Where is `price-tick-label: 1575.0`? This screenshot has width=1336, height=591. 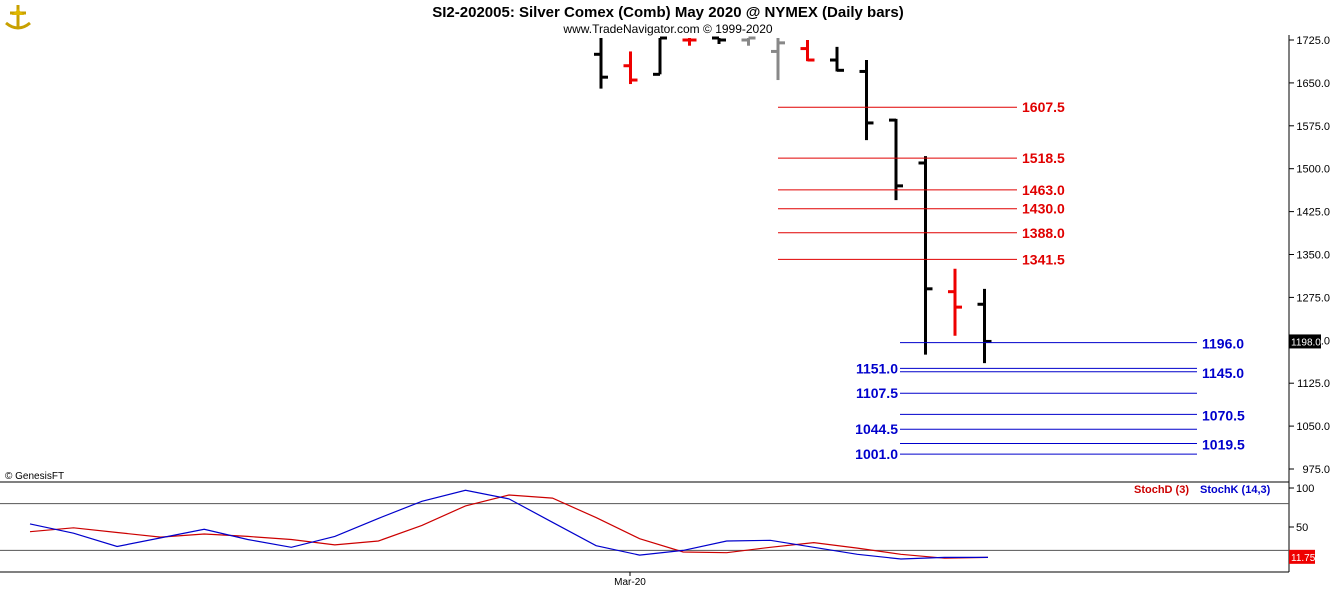 price-tick-label: 1575.0 is located at coordinates (1313, 127).